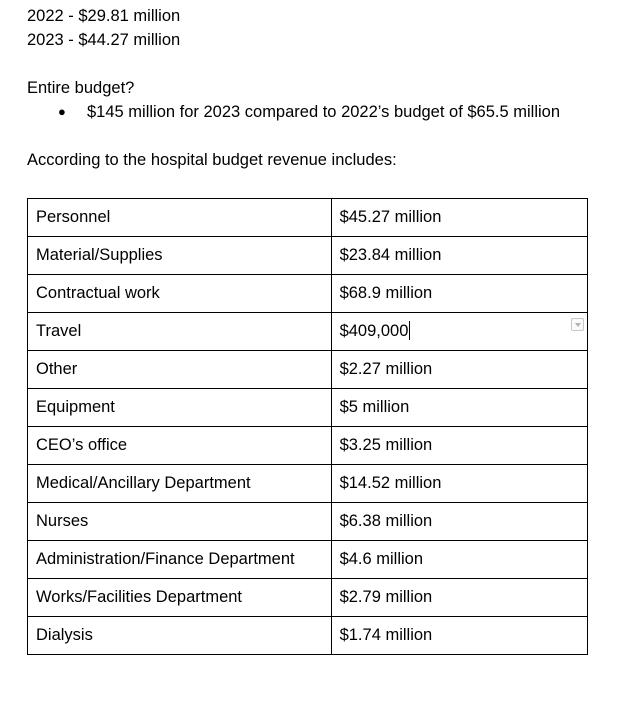  What do you see at coordinates (390, 217) in the screenshot?
I see `cell-value-text: $45.27 million` at bounding box center [390, 217].